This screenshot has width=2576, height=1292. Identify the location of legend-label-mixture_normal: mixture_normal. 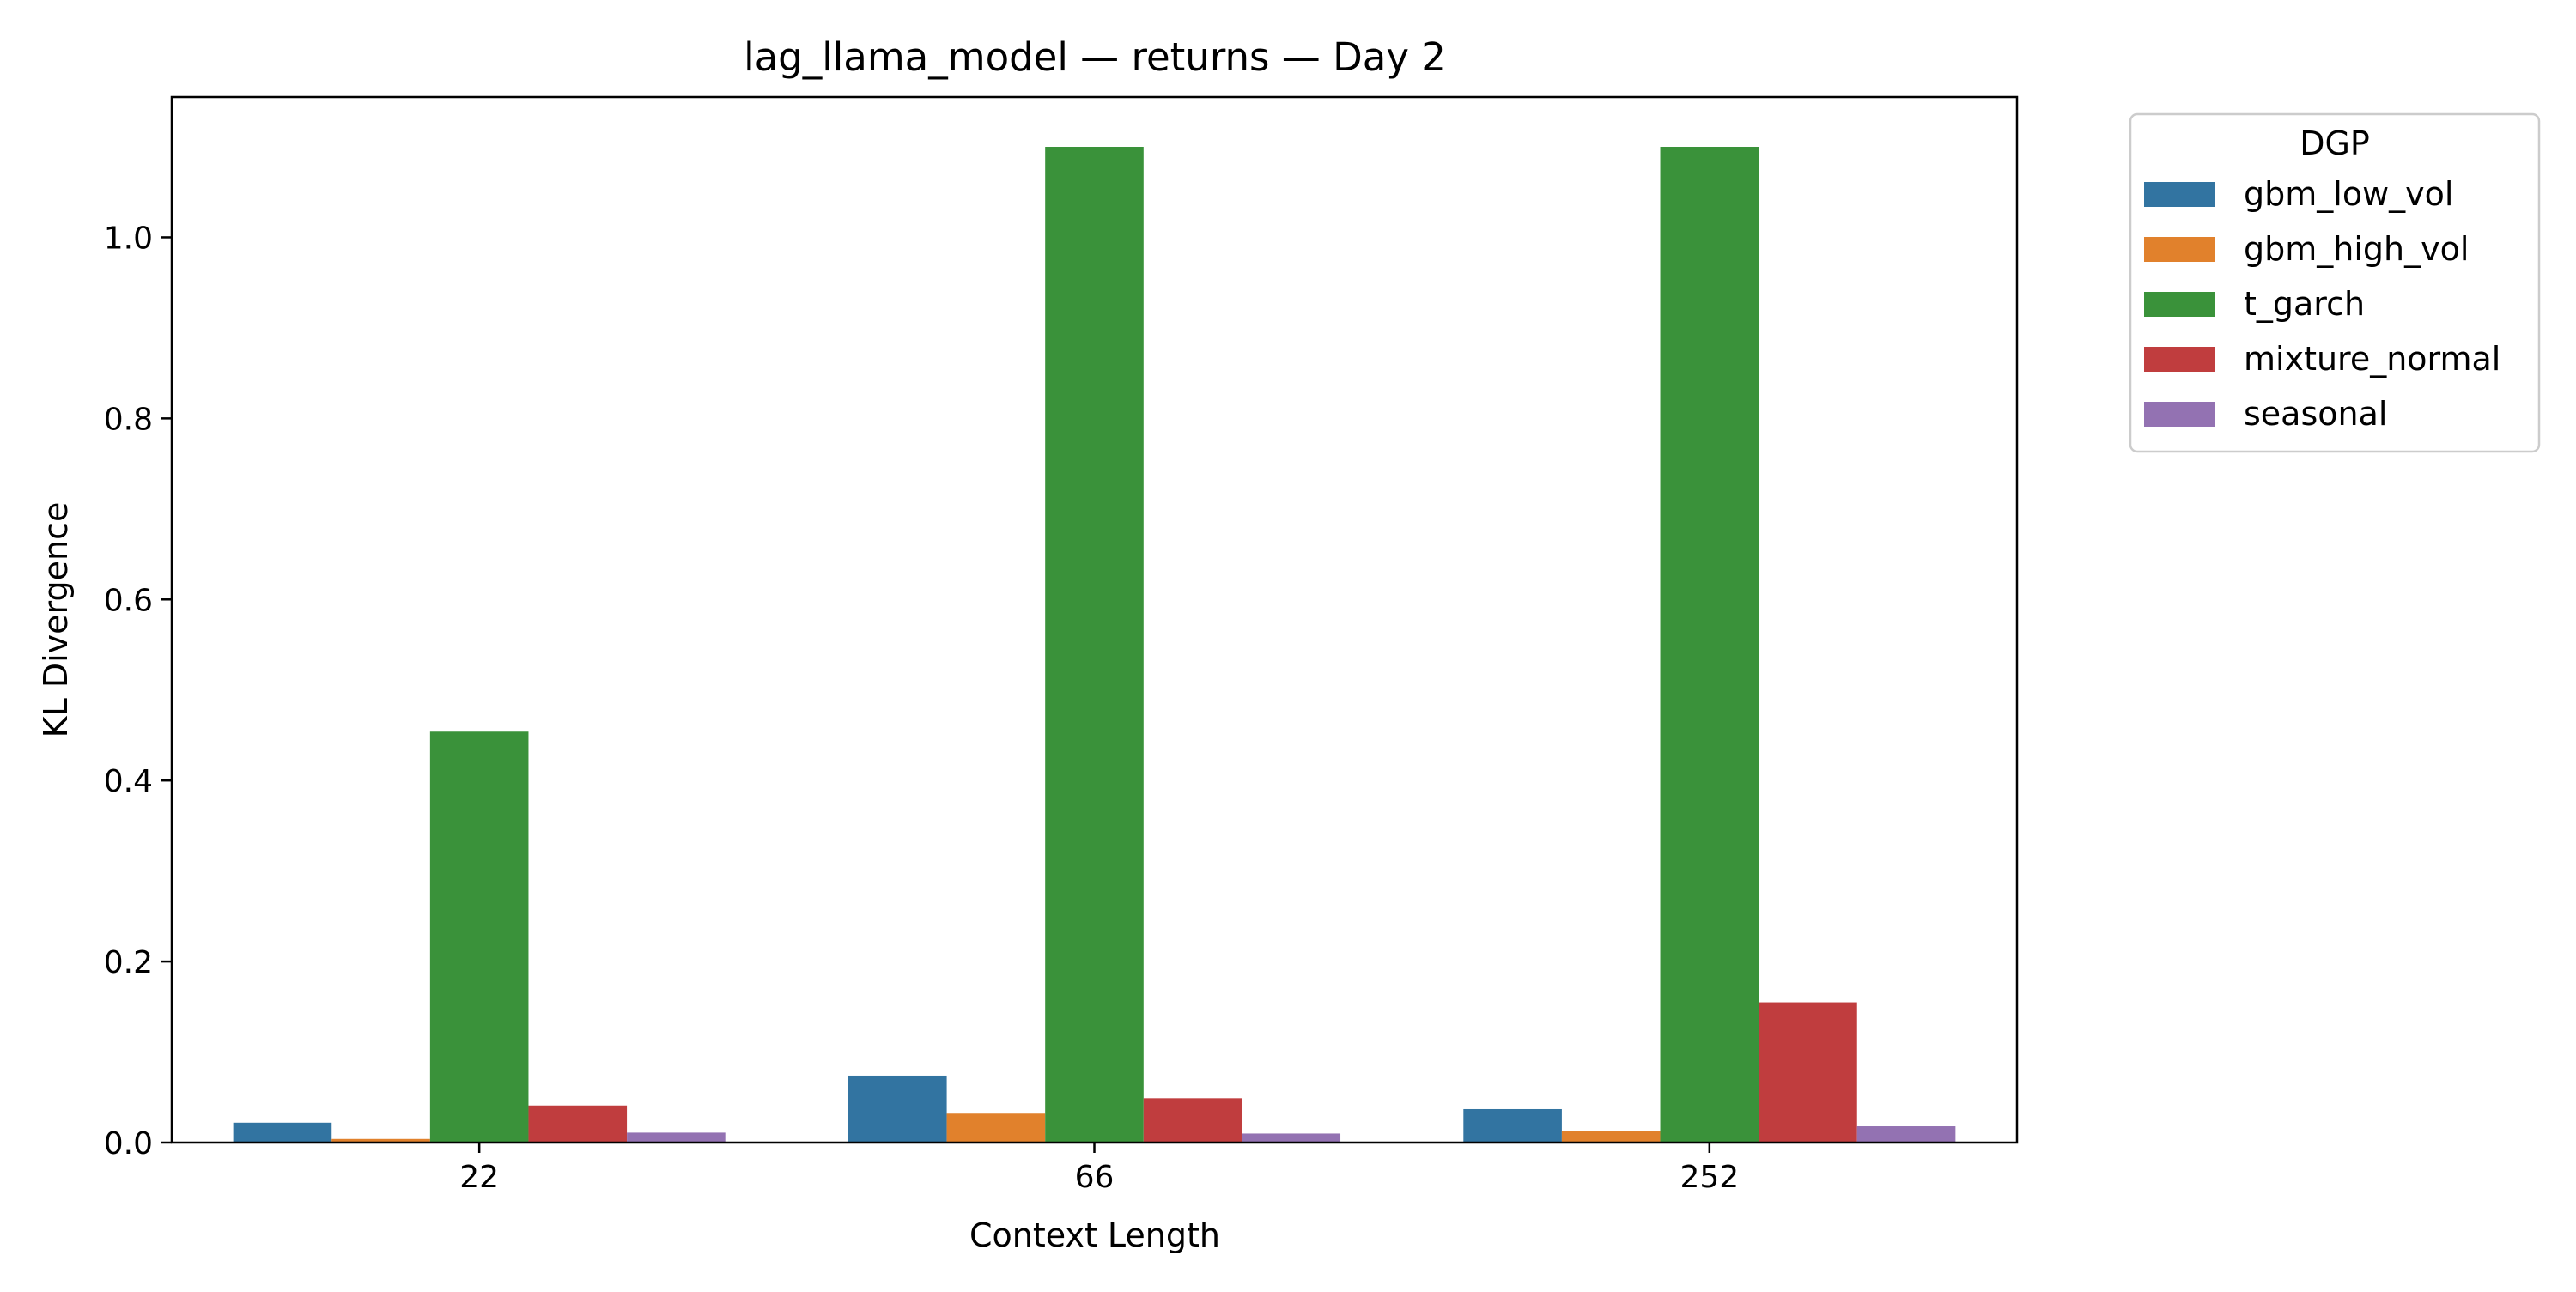
(2372, 359).